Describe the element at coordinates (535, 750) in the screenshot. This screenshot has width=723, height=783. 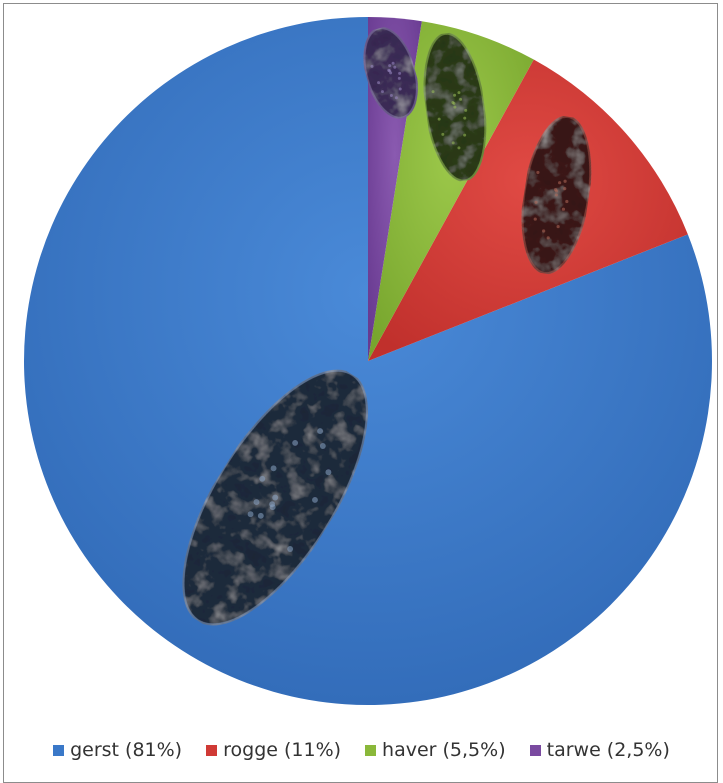
I see `legend-swatch-tarwe` at that location.